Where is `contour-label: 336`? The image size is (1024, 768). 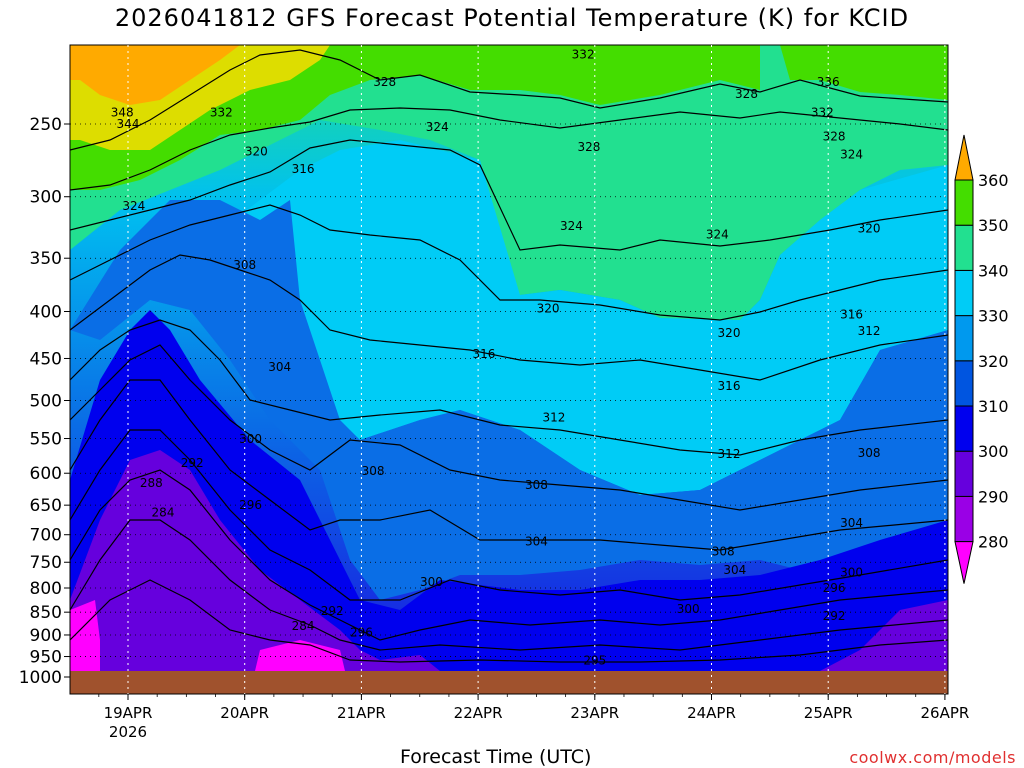 contour-label: 336 is located at coordinates (828, 82).